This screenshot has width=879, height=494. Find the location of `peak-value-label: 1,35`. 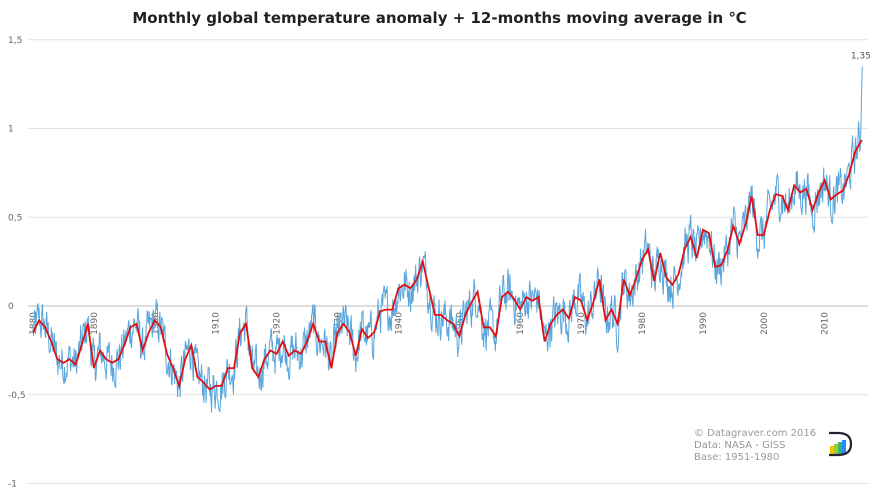

peak-value-label: 1,35 is located at coordinates (861, 56).